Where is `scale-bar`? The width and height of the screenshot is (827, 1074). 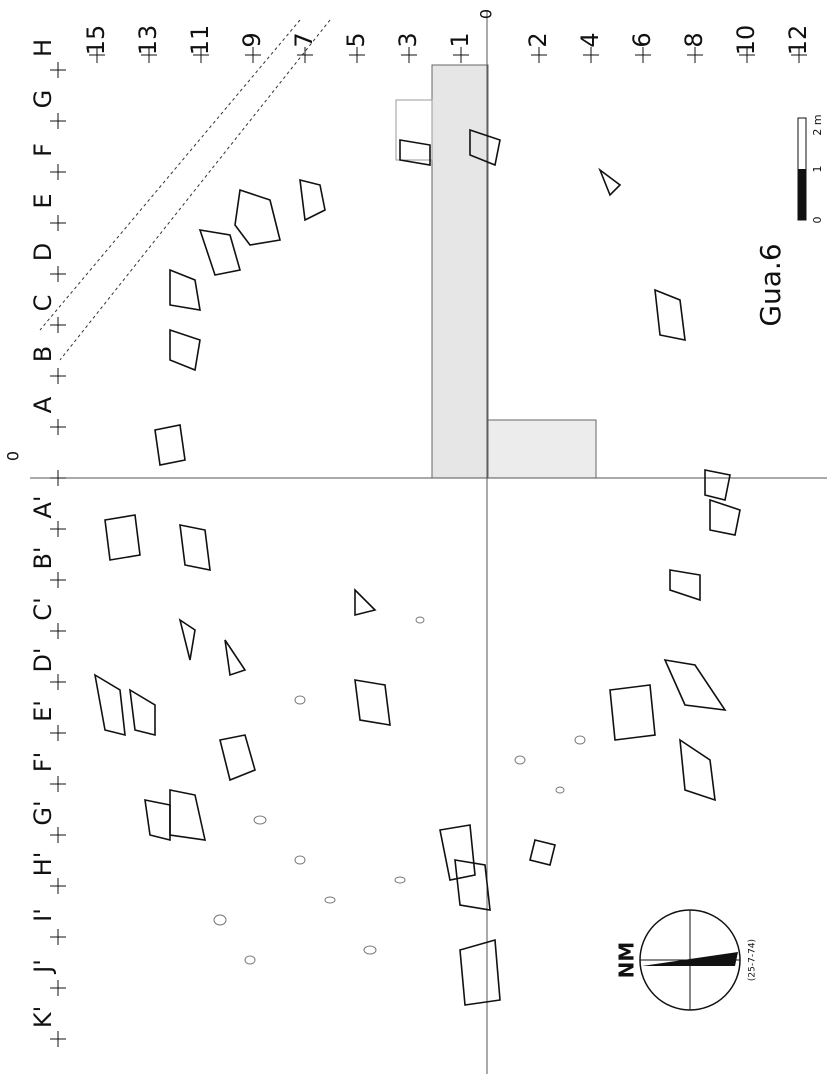 scale-bar is located at coordinates (802, 169).